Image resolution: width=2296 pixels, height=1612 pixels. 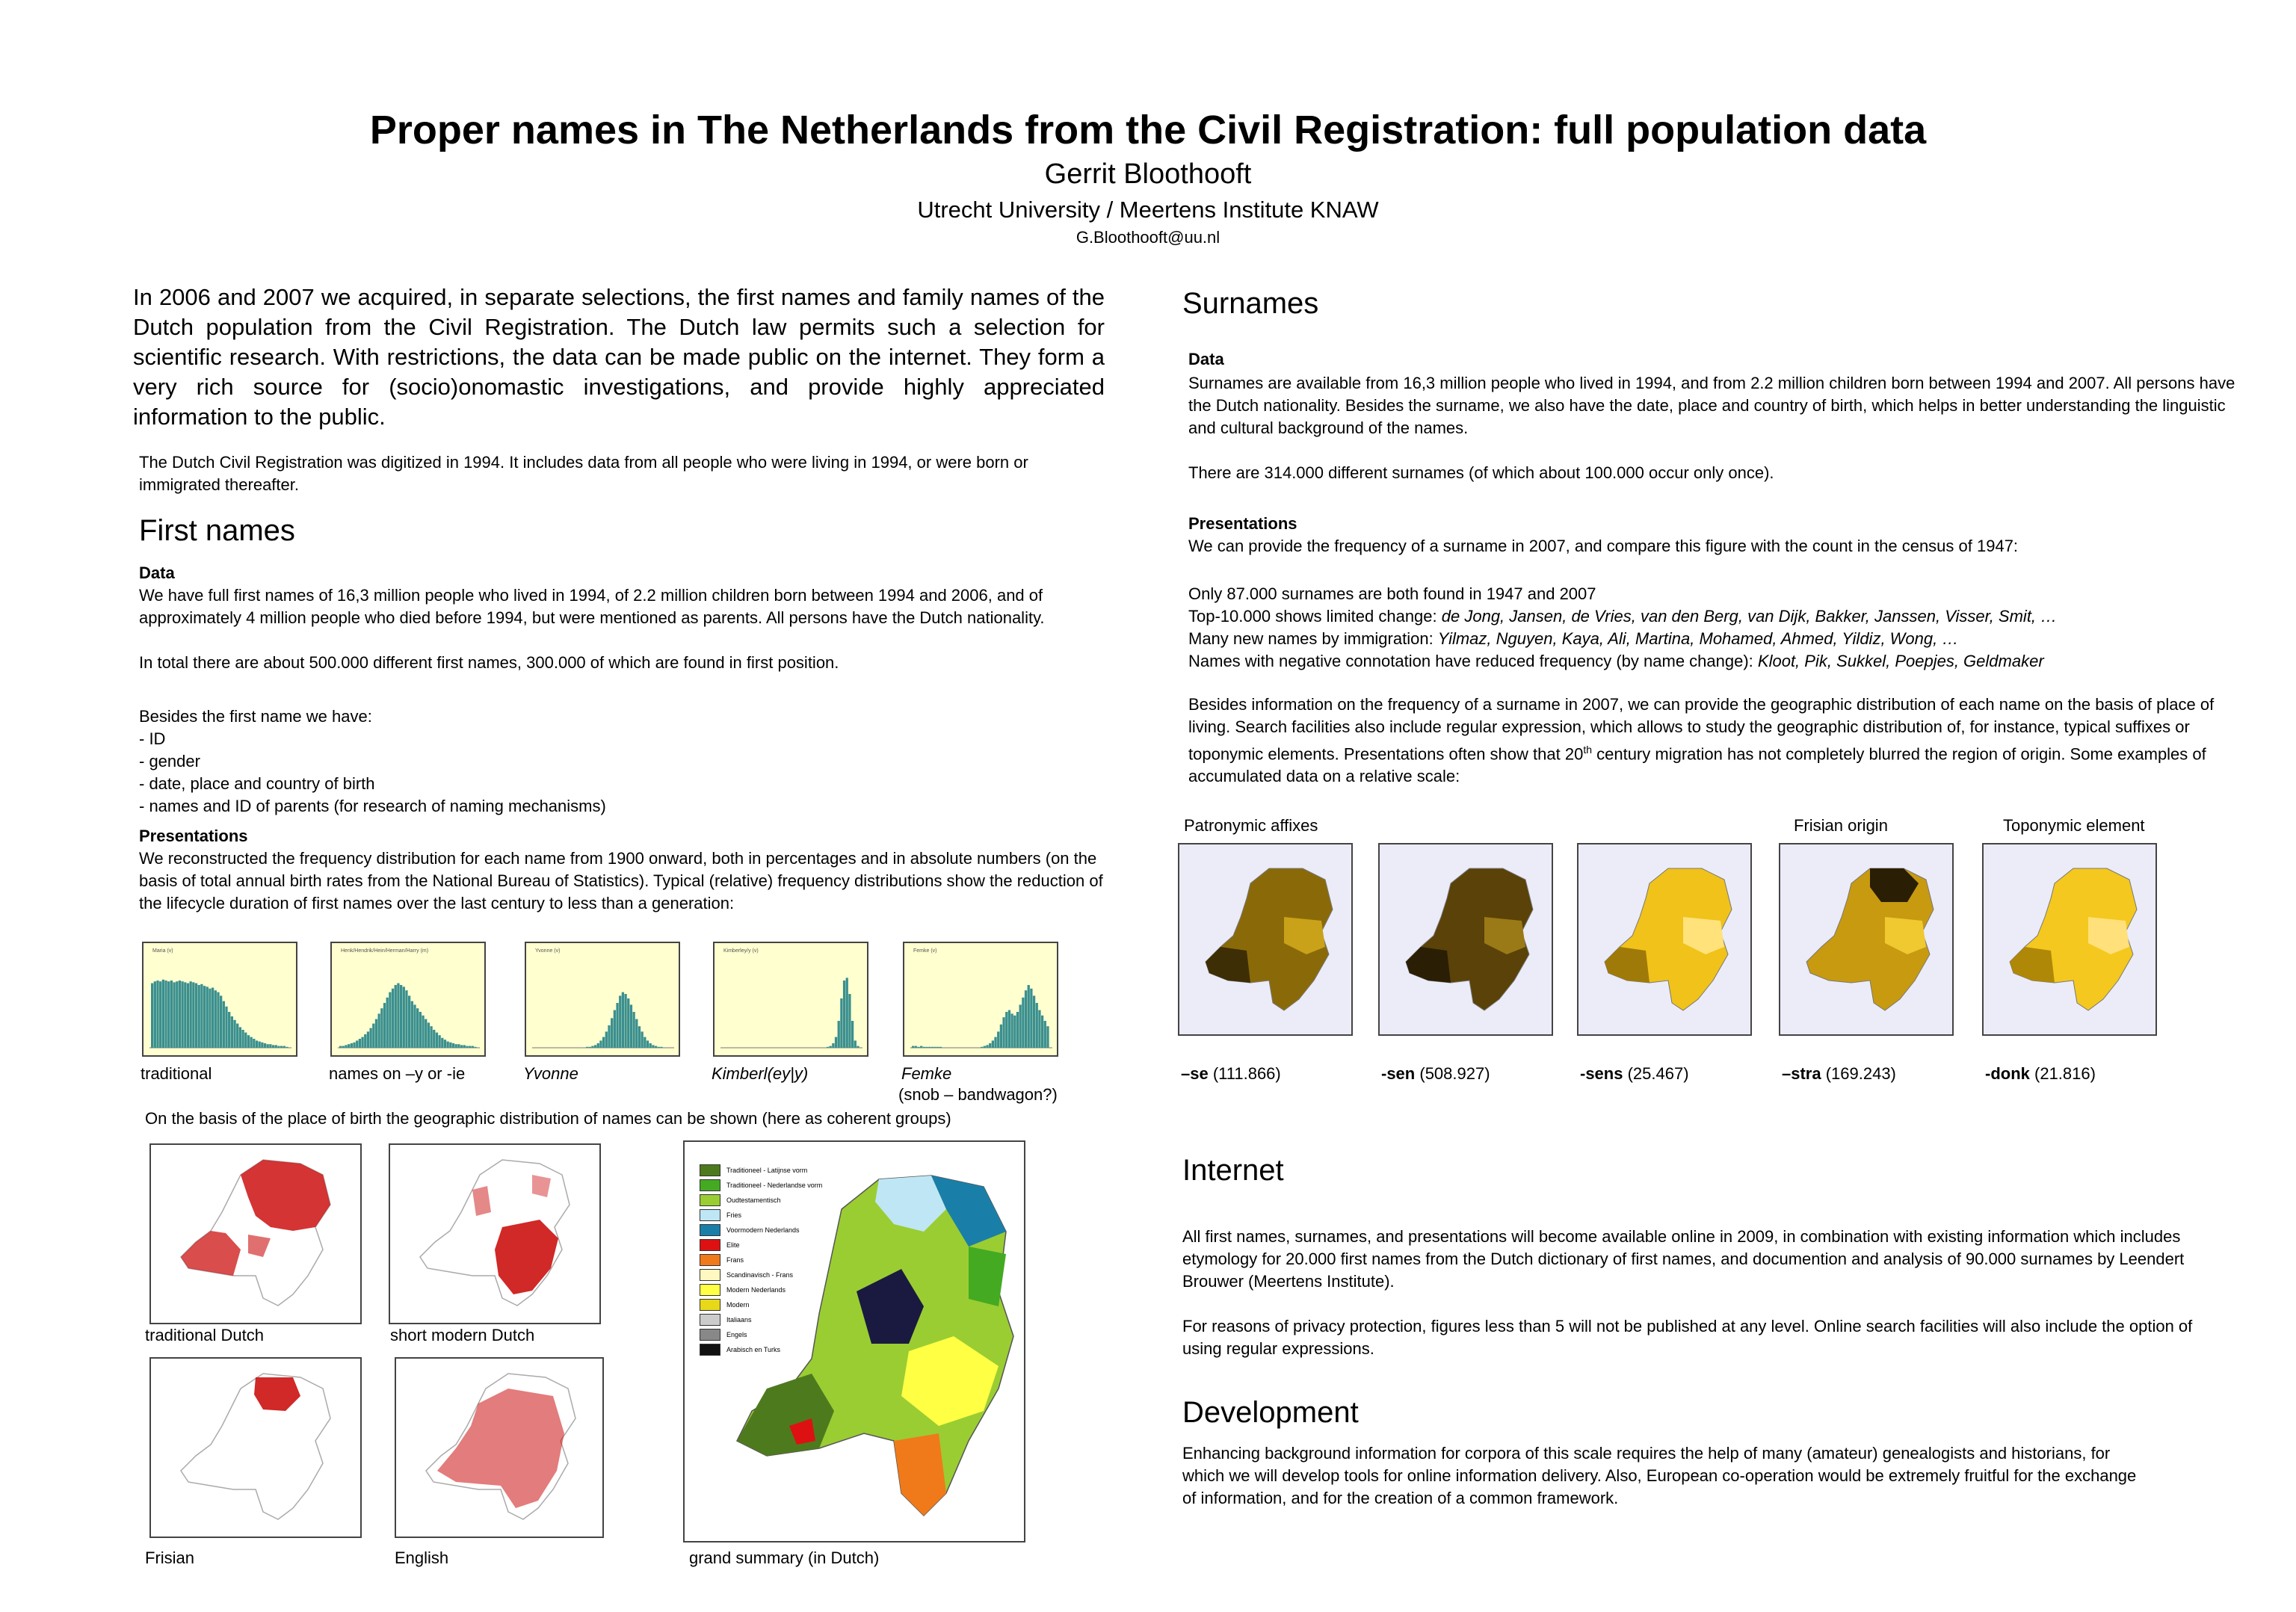 What do you see at coordinates (1839, 1074) in the screenshot?
I see `surname-map-caption: –stra (169.243)` at bounding box center [1839, 1074].